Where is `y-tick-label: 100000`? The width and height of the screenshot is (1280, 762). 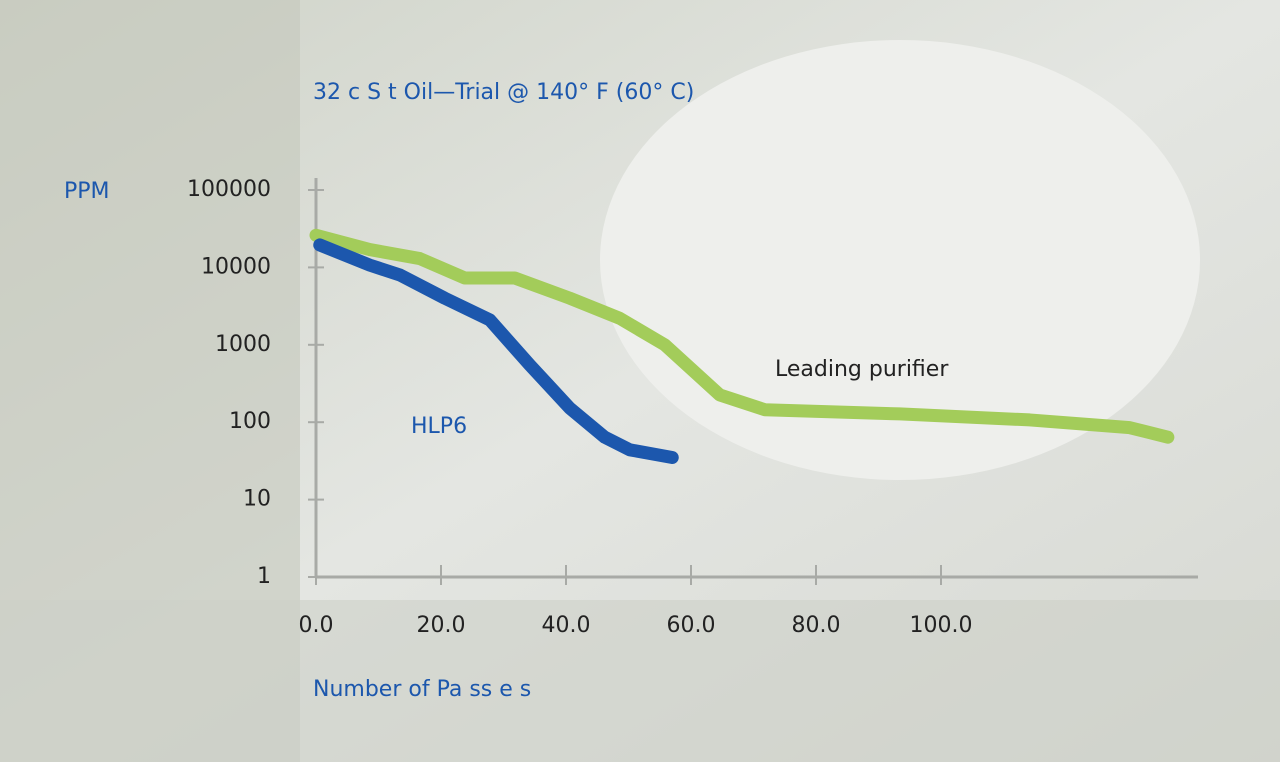
y-tick-label: 100000 is located at coordinates (229, 189).